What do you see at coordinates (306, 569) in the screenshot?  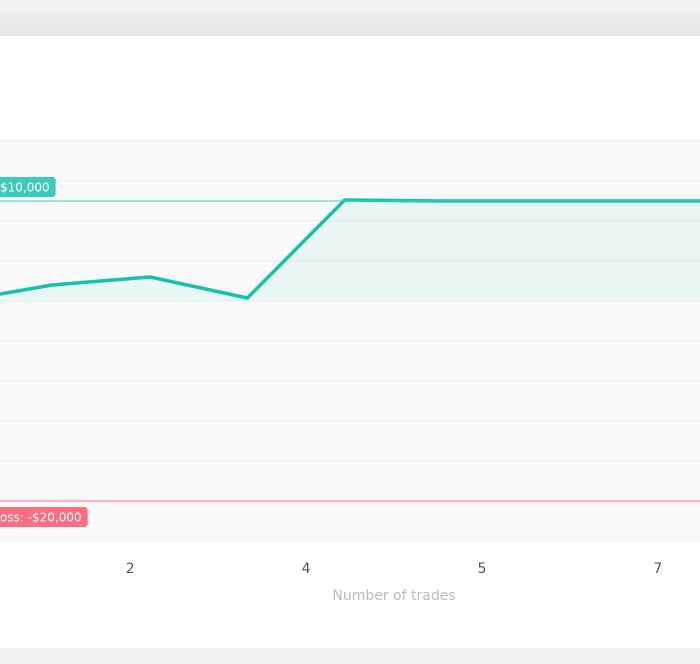 I see `x-tick-label: 4` at bounding box center [306, 569].